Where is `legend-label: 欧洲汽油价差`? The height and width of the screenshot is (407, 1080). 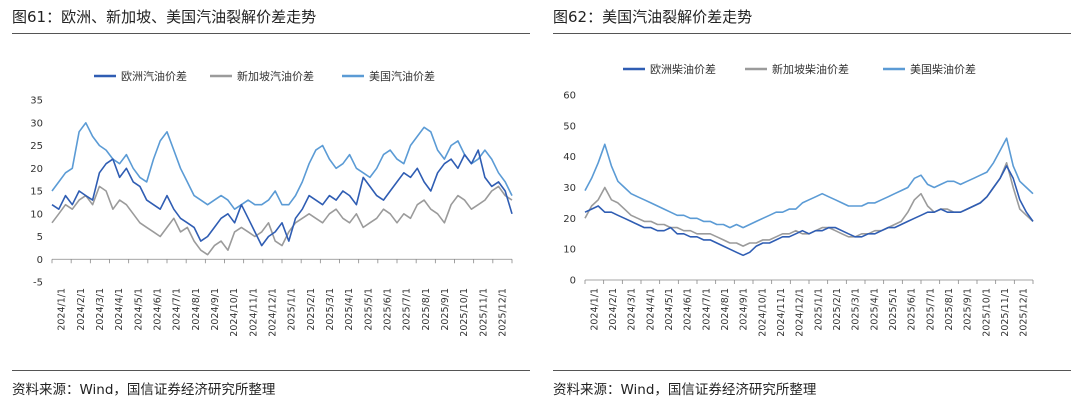 legend-label: 欧洲汽油价差 is located at coordinates (154, 76).